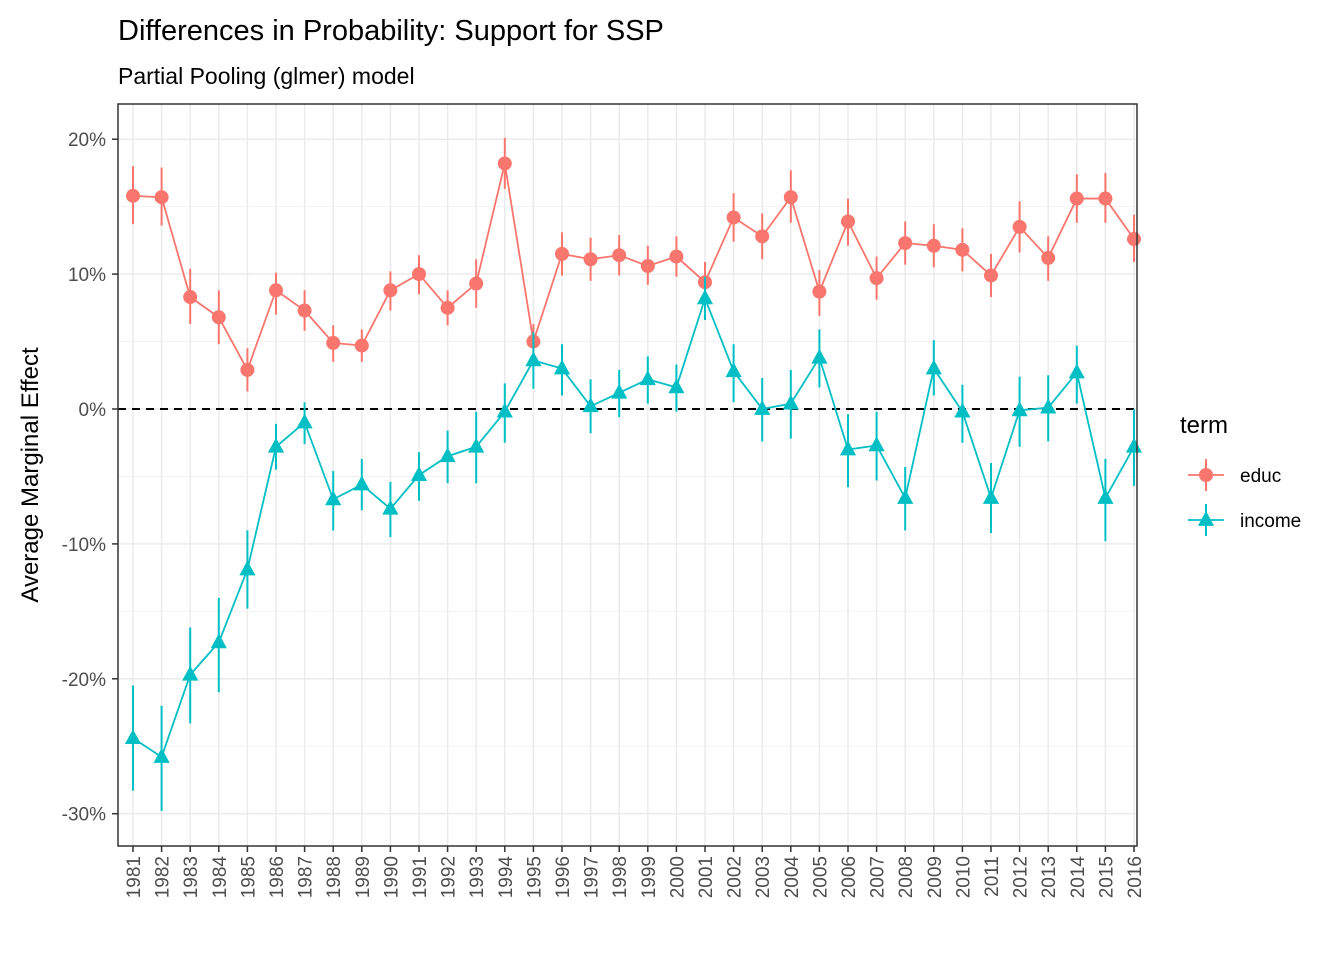  Describe the element at coordinates (506, 877) in the screenshot. I see `x-tick-label: 1994` at that location.